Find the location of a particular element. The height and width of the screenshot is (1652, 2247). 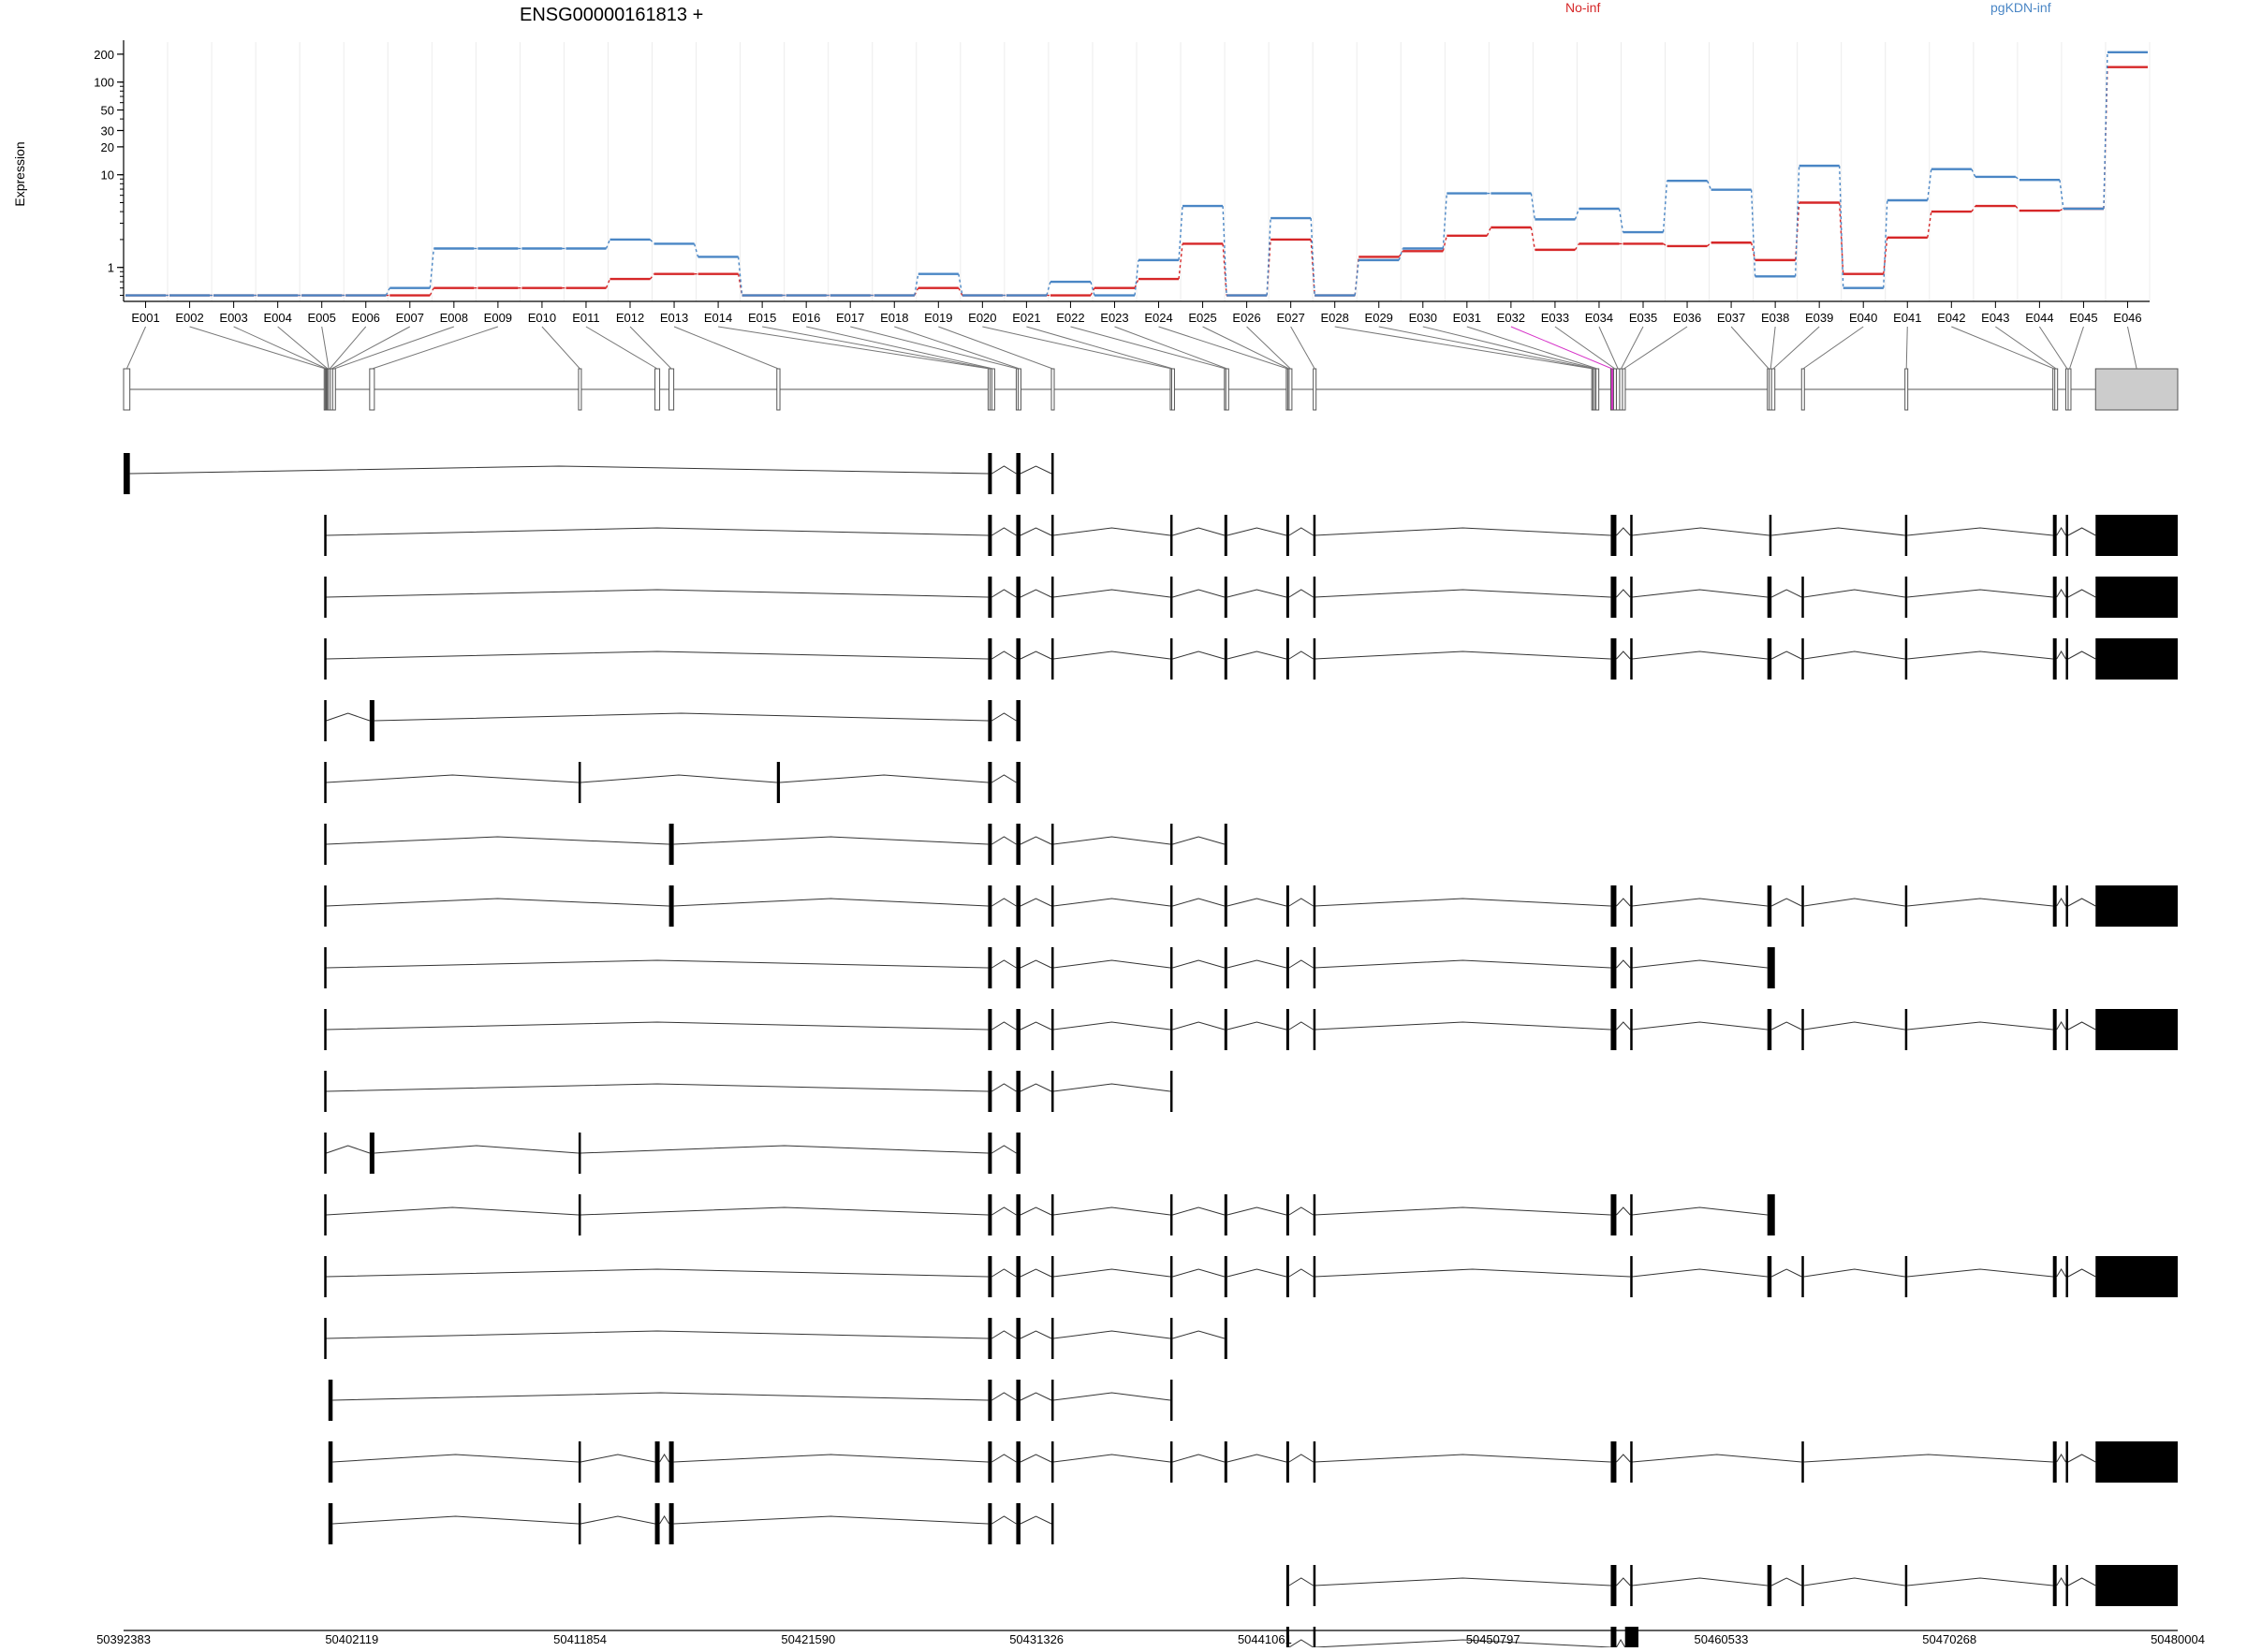

exon-bin-e027 is located at coordinates (1315, 390).